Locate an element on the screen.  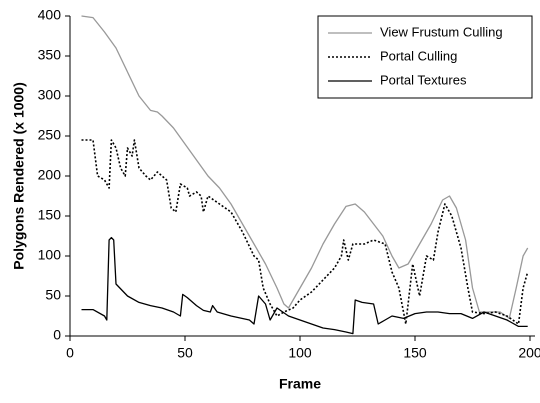
legend-label: Portal Culling is located at coordinates (418, 55).